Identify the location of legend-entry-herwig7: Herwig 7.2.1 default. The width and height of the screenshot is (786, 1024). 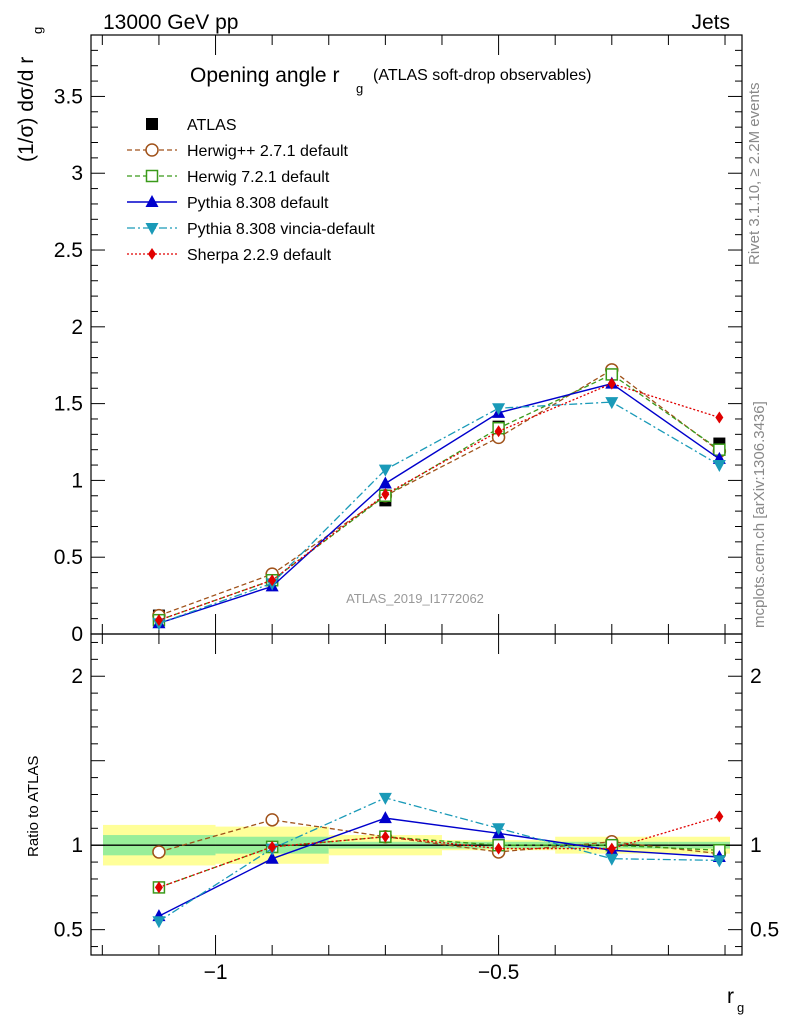
(228, 177).